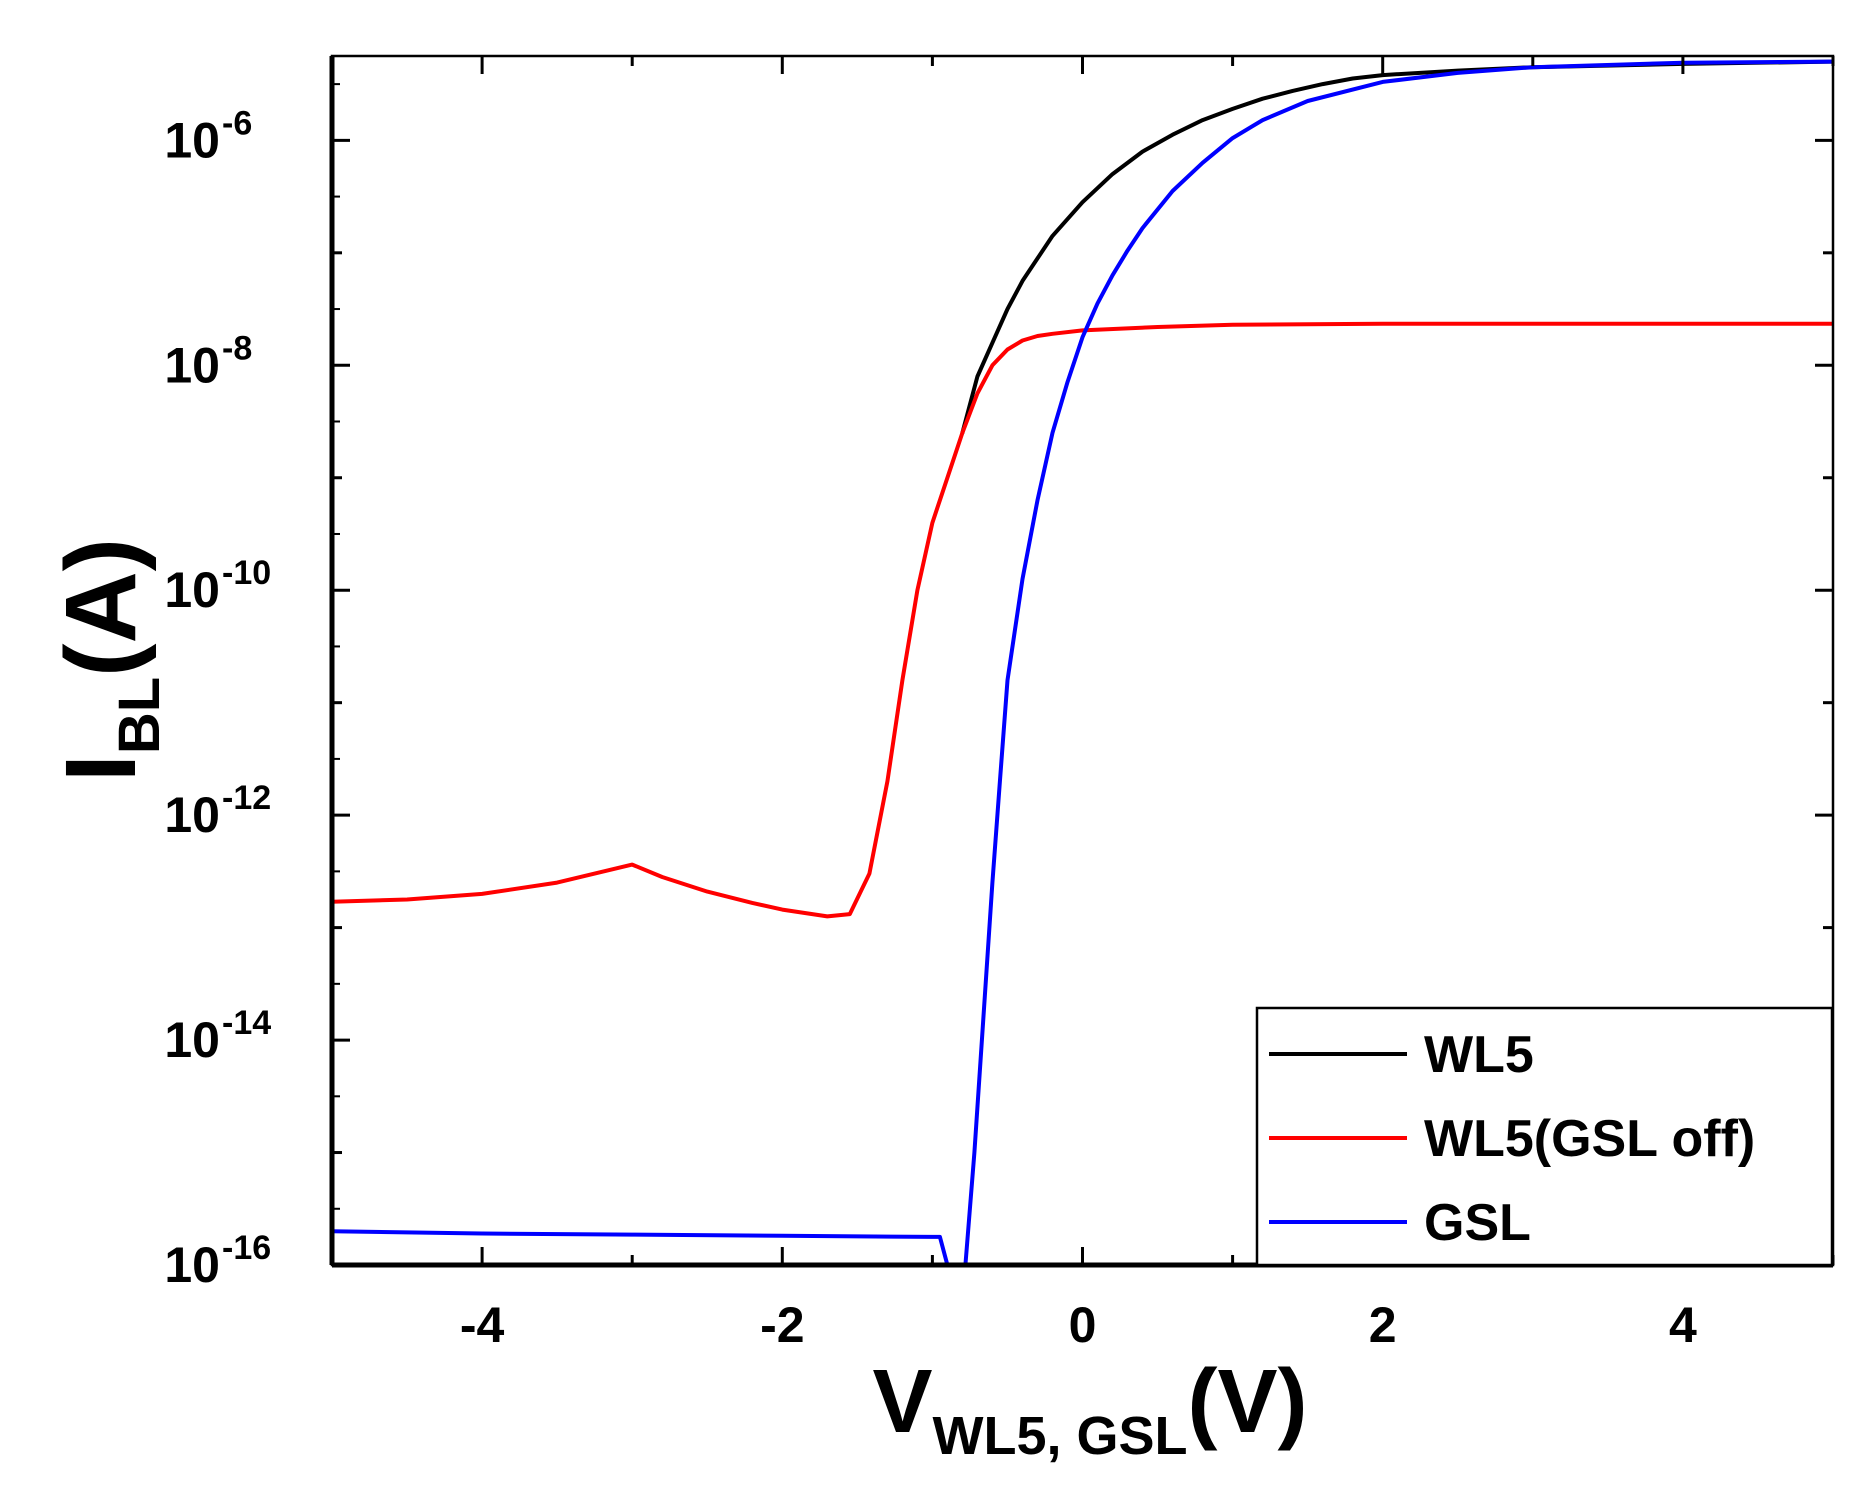 The image size is (1866, 1491). I want to click on legend-label-1: WL5, so click(1479, 1055).